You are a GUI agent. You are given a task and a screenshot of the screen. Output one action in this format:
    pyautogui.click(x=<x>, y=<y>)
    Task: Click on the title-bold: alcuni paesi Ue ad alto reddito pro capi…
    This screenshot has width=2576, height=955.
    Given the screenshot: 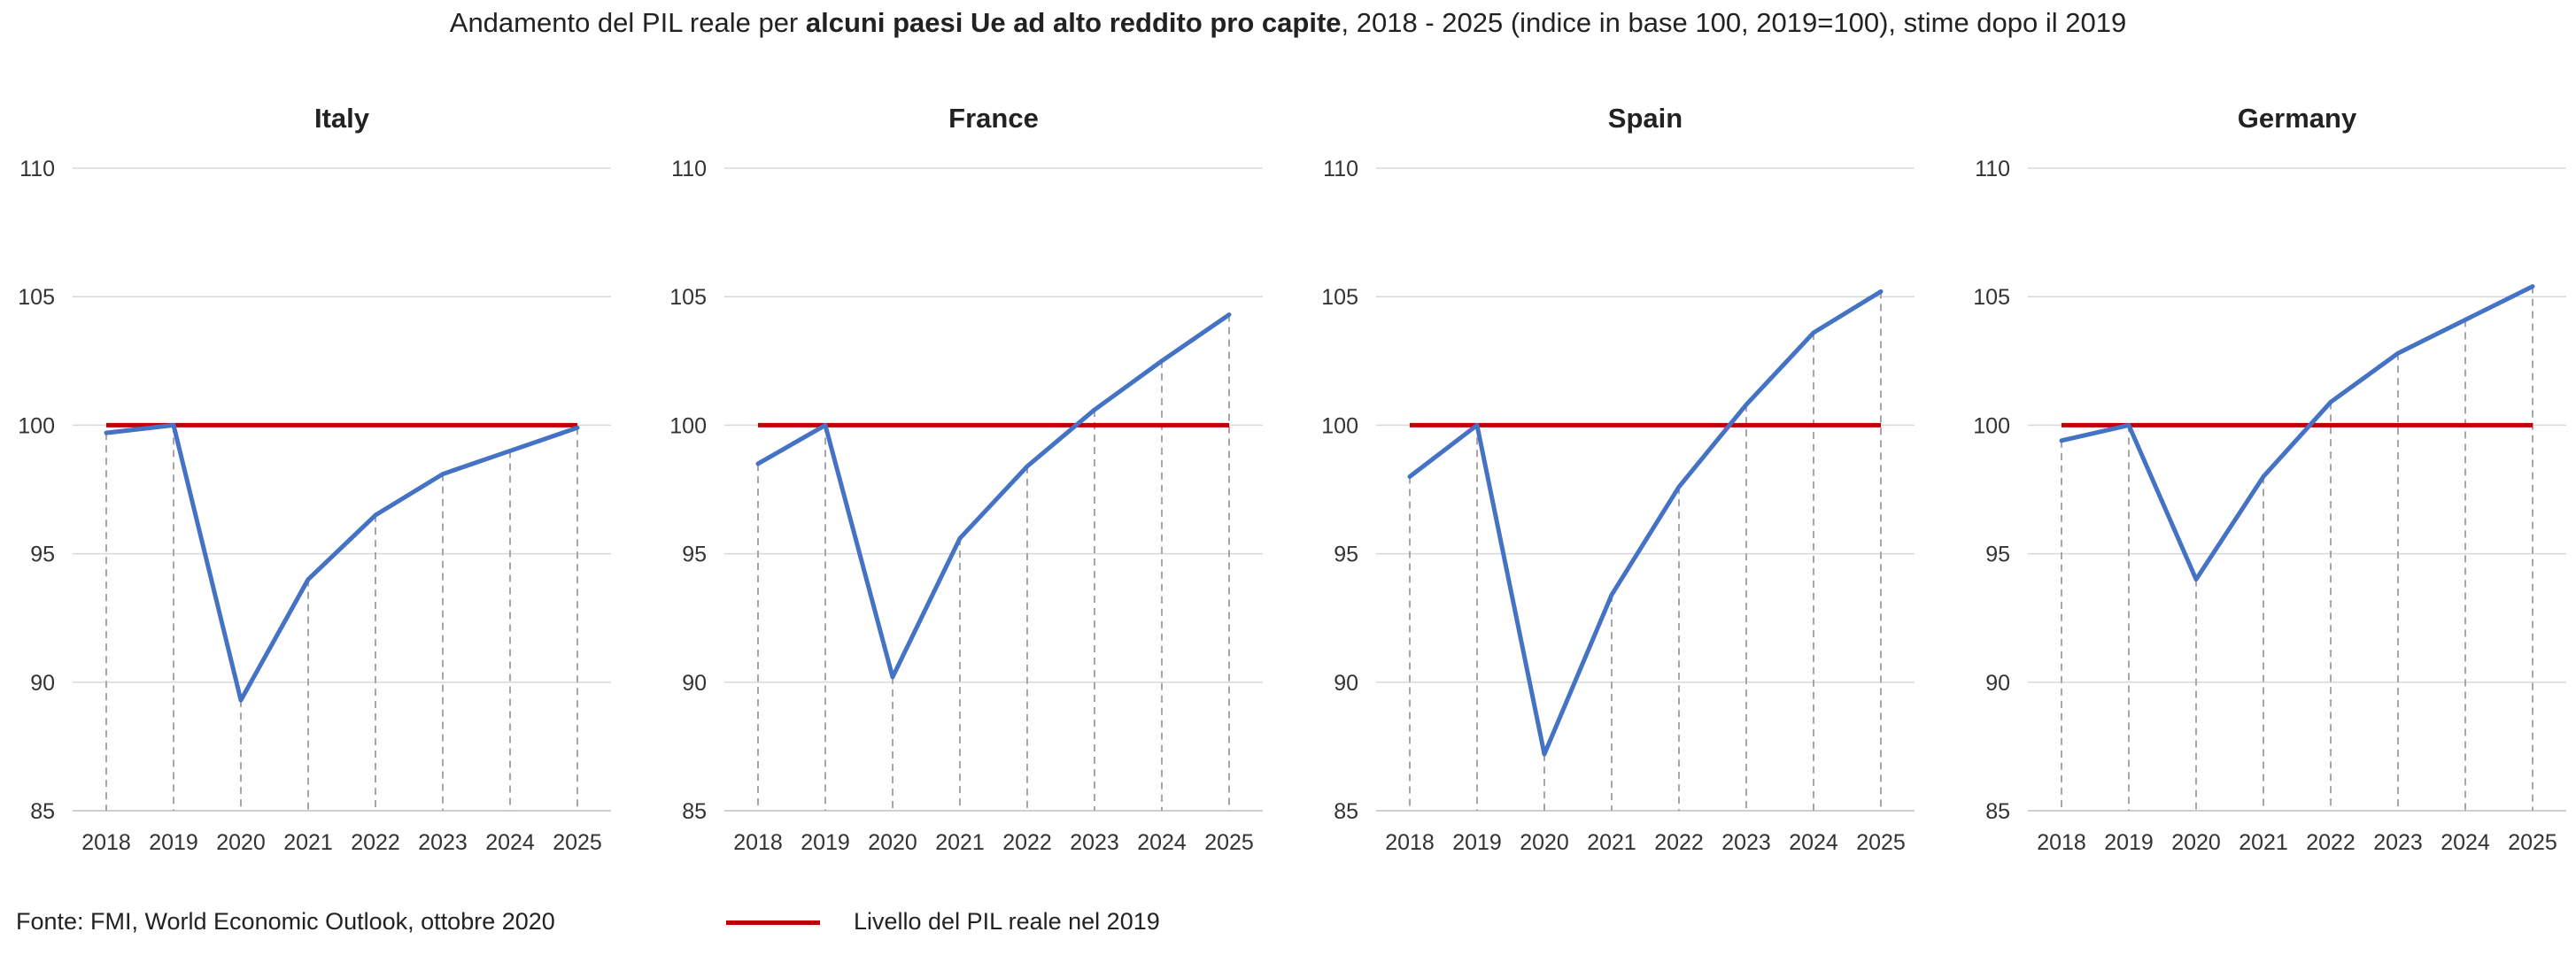 What is the action you would take?
    pyautogui.click(x=1073, y=23)
    